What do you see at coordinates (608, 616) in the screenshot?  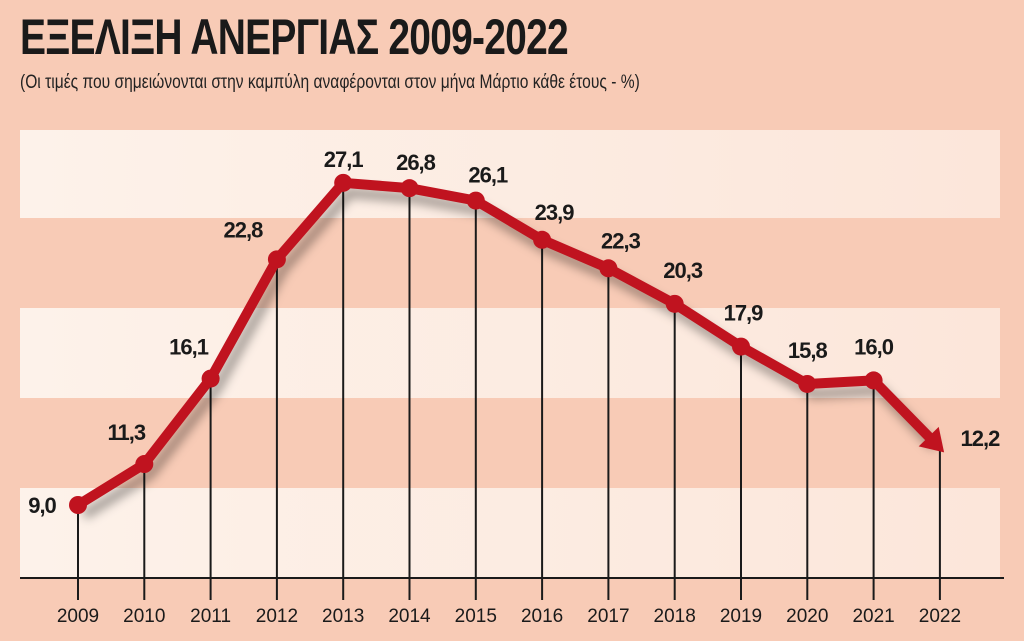 I see `x-tick-label: 2017` at bounding box center [608, 616].